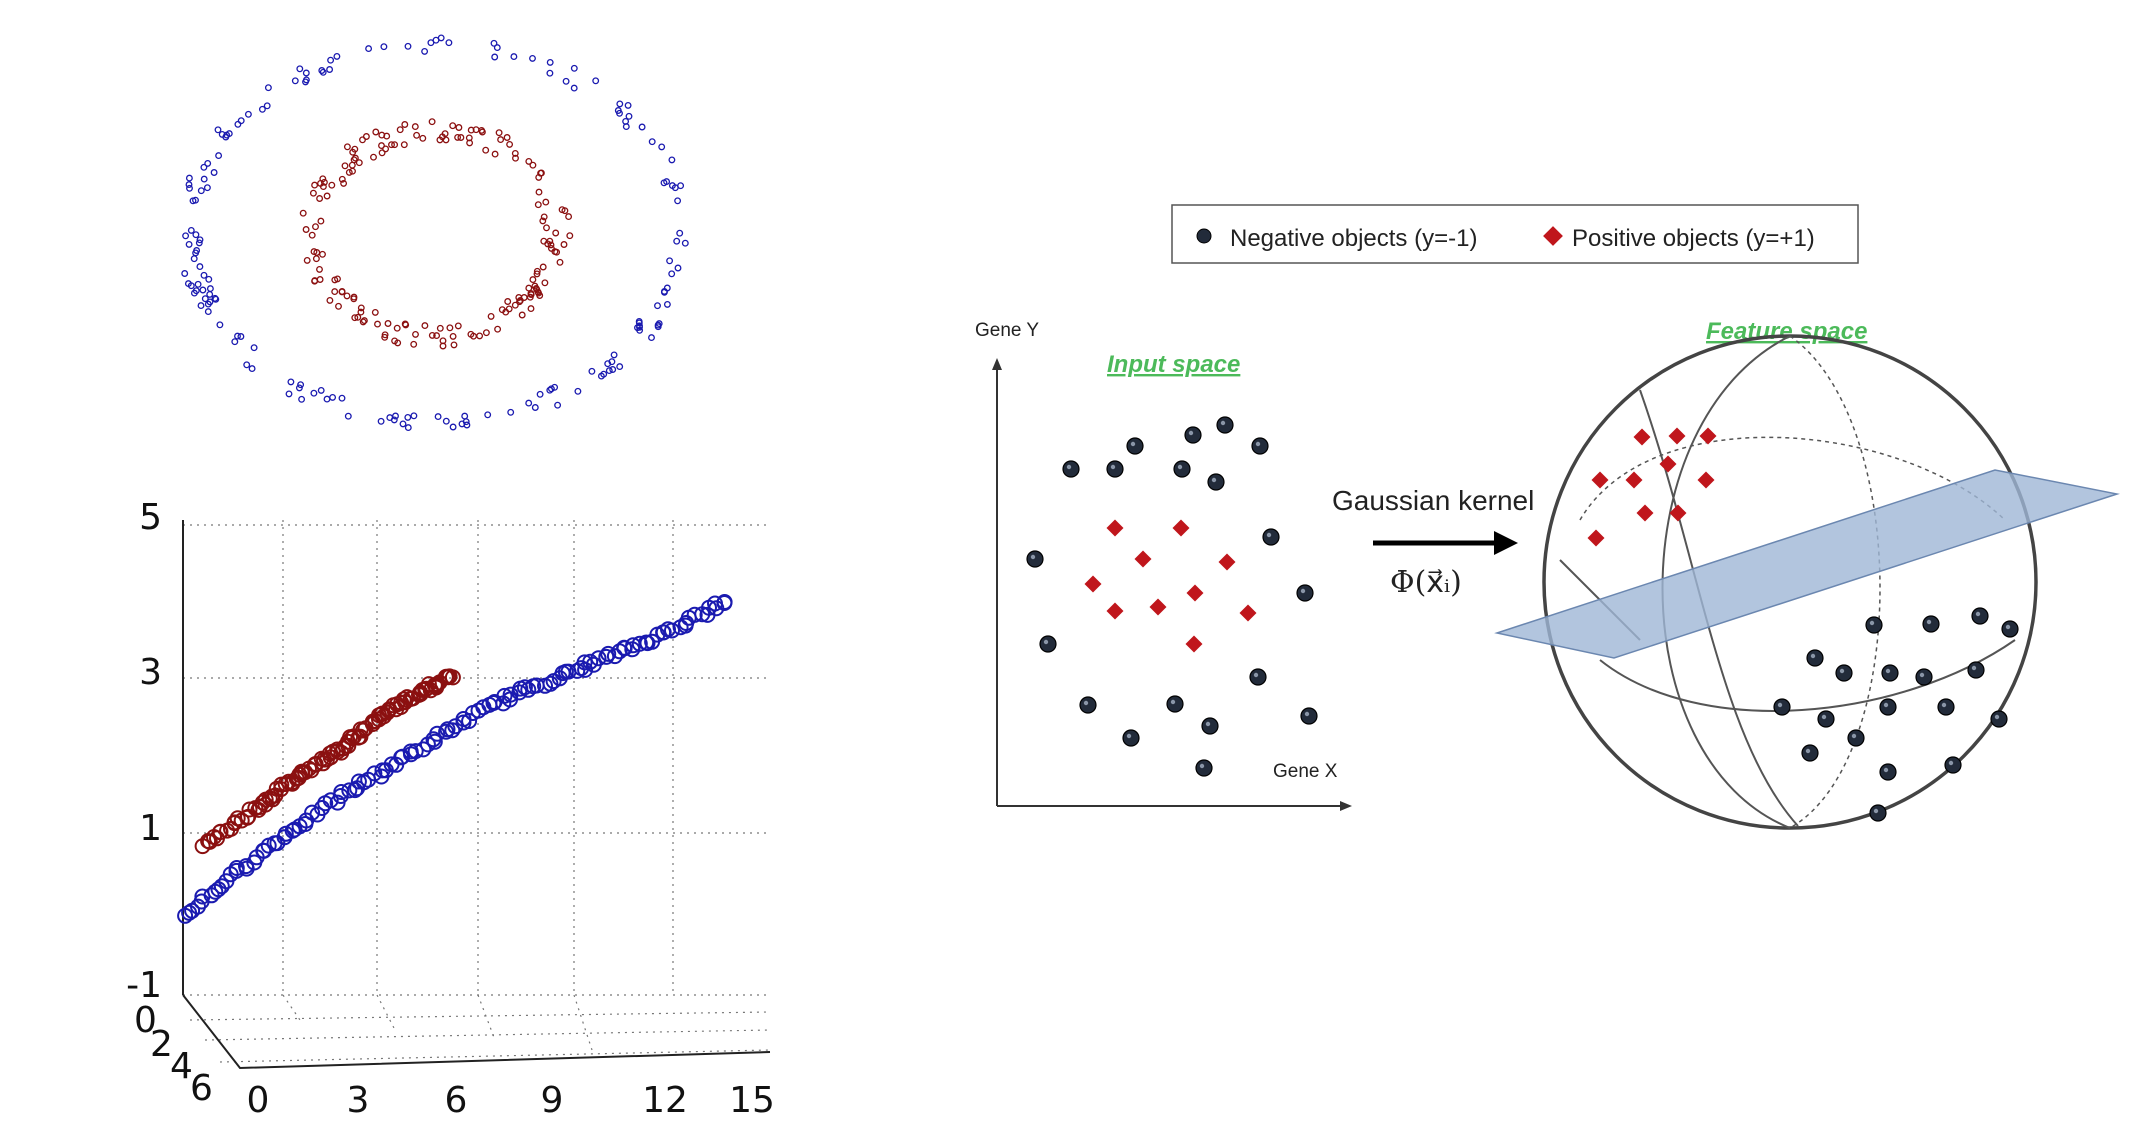  Describe the element at coordinates (1515, 234) in the screenshot. I see `legend-box` at that location.